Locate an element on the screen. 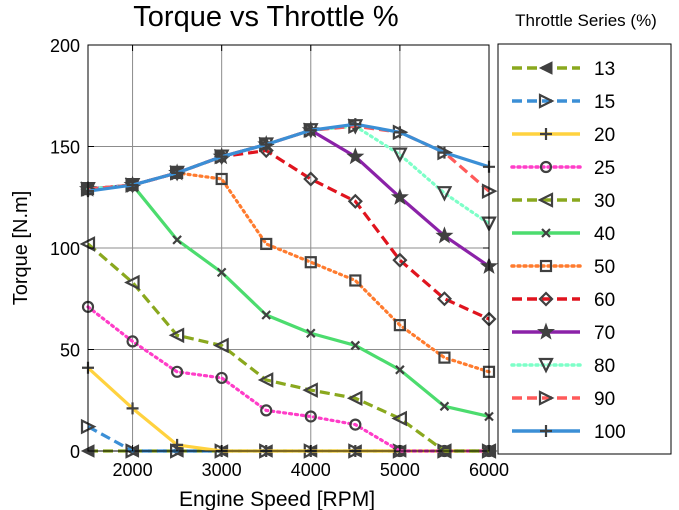 This screenshot has width=679, height=510. legend-entry: 100 is located at coordinates (569, 432).